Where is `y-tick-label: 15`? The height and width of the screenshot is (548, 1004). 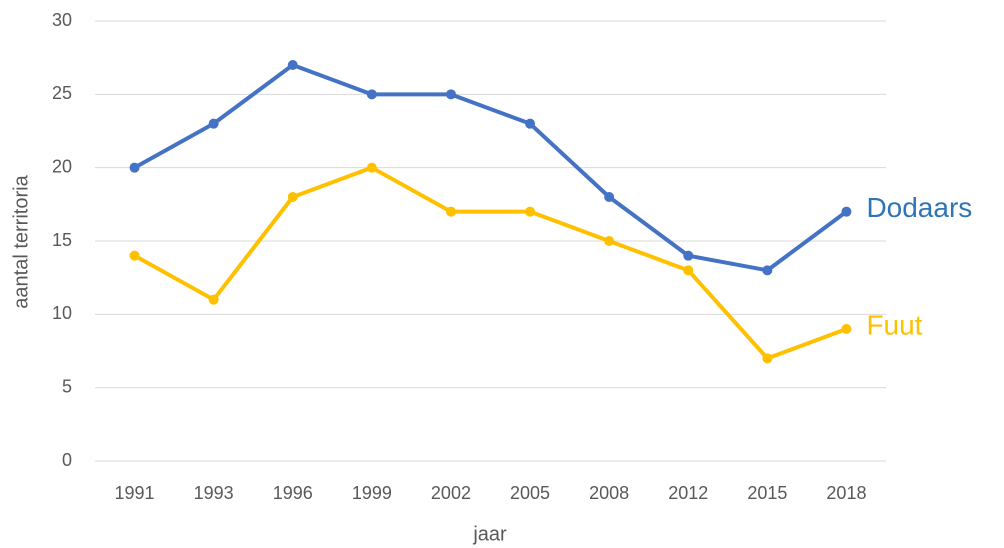 y-tick-label: 15 is located at coordinates (62, 240).